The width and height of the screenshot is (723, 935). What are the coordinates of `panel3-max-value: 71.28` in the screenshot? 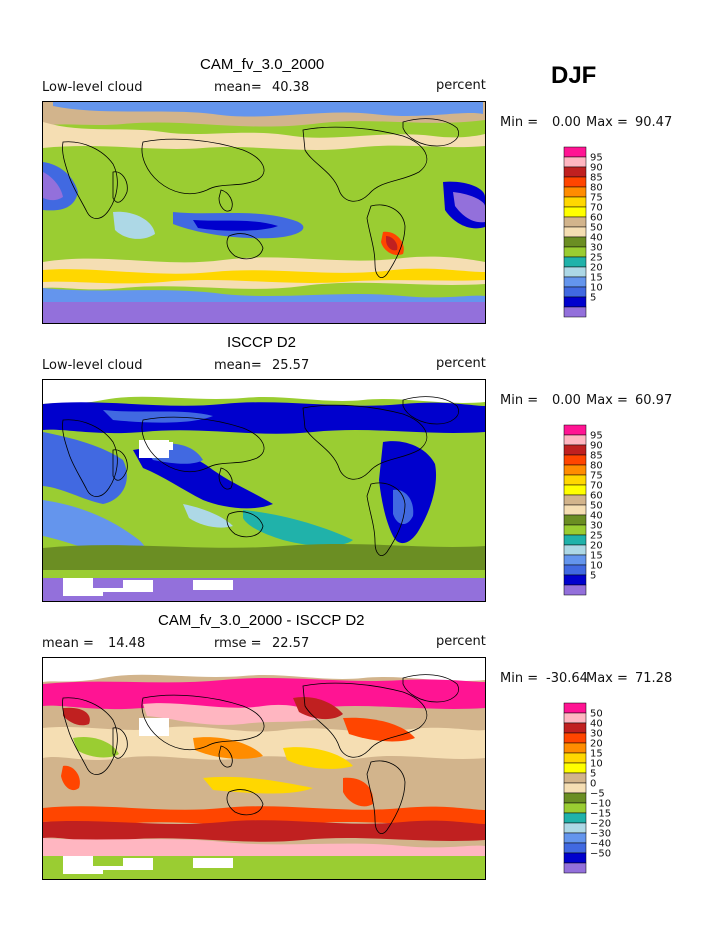 It's located at (654, 678).